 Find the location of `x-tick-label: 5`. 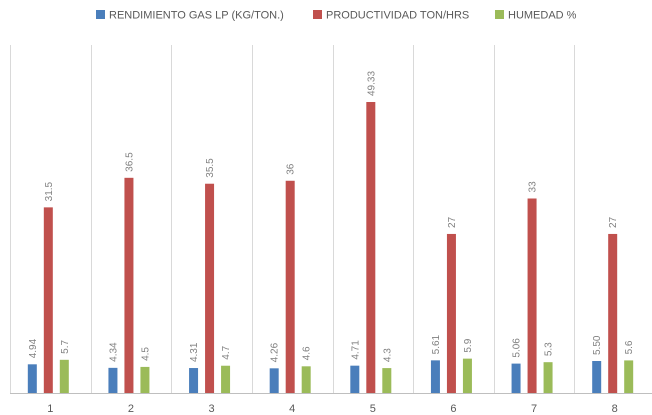

x-tick-label: 5 is located at coordinates (373, 409).